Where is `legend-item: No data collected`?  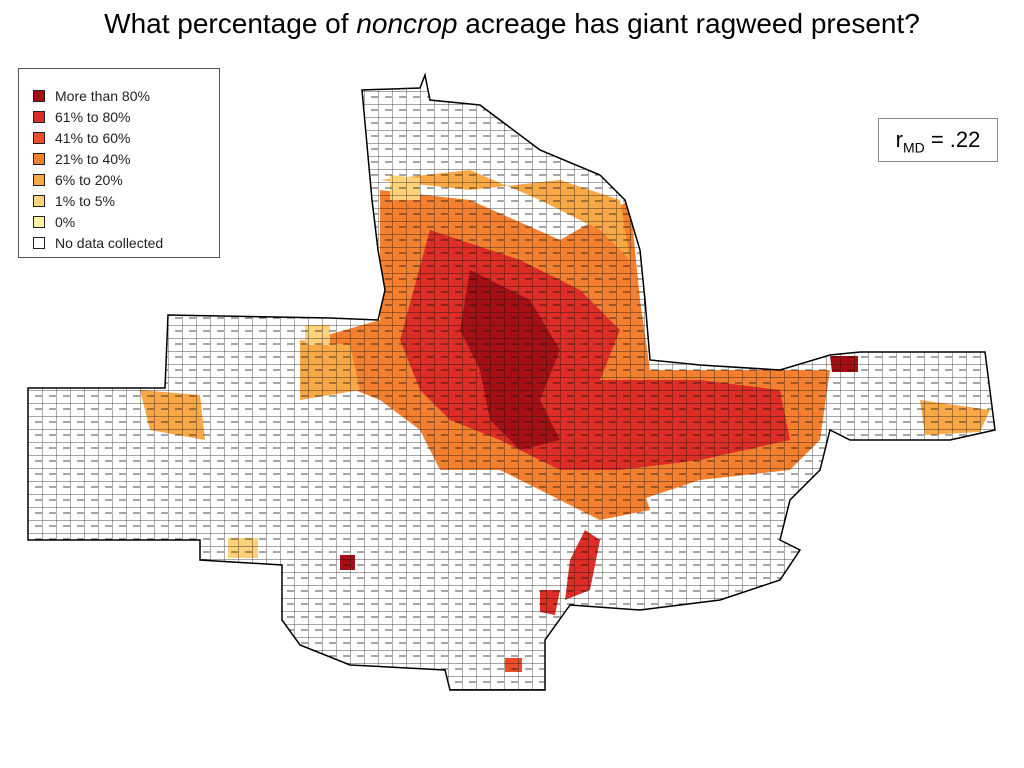
legend-item: No data collected is located at coordinates (126, 242).